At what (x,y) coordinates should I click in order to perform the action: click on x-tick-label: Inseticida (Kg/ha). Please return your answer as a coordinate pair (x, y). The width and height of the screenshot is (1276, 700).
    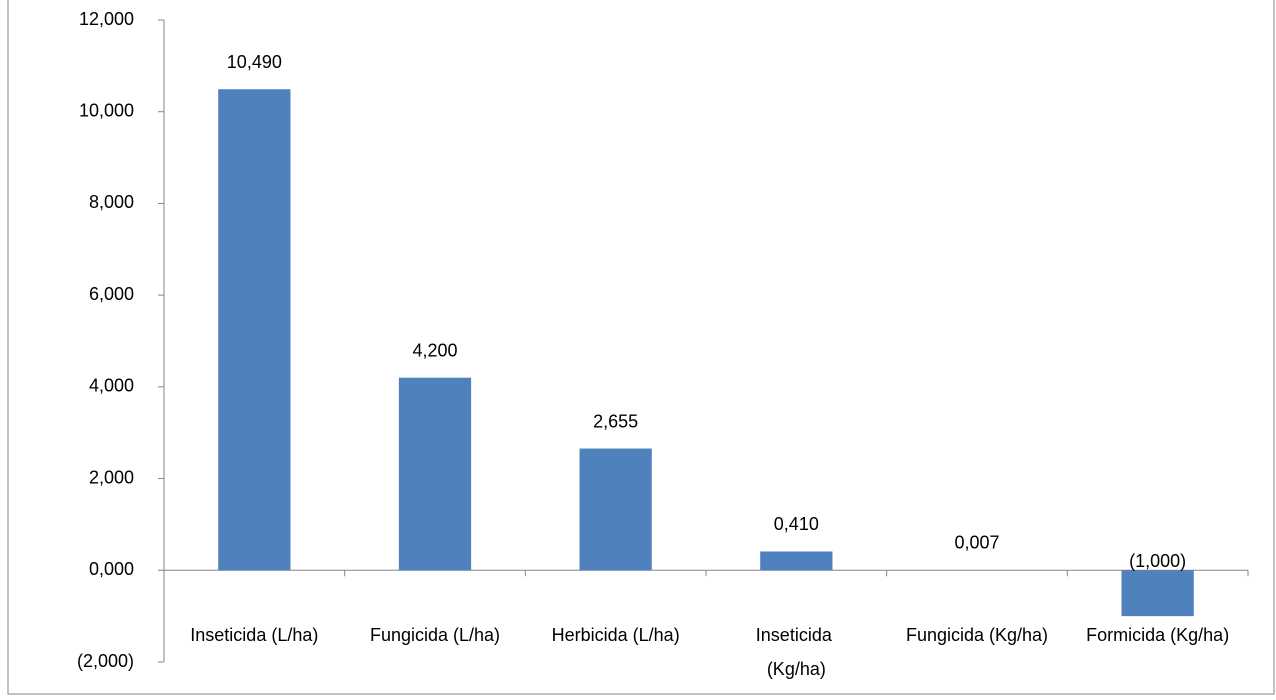
    Looking at the image, I should click on (796, 652).